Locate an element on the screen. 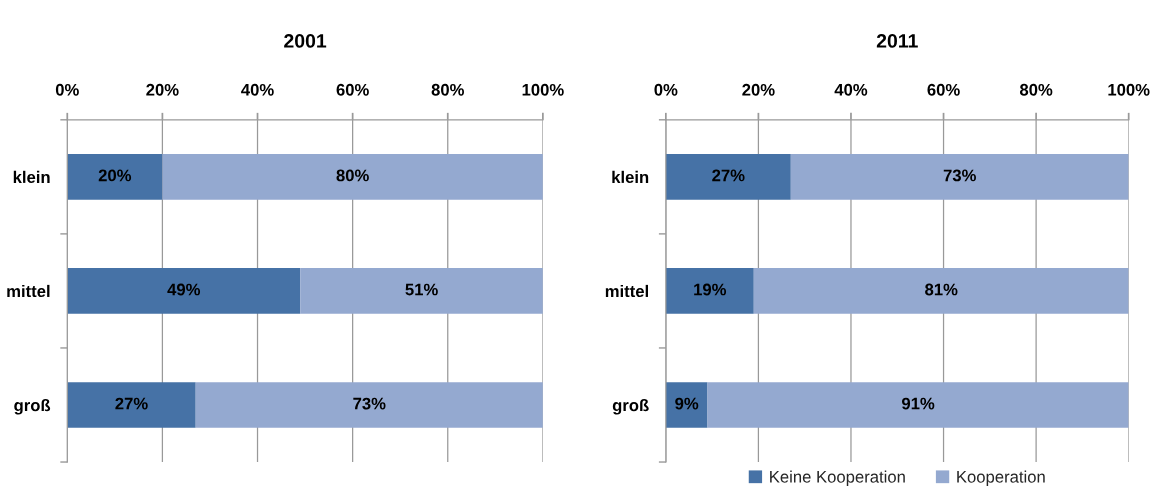 The height and width of the screenshot is (491, 1160). data-label: 80% is located at coordinates (352, 175).